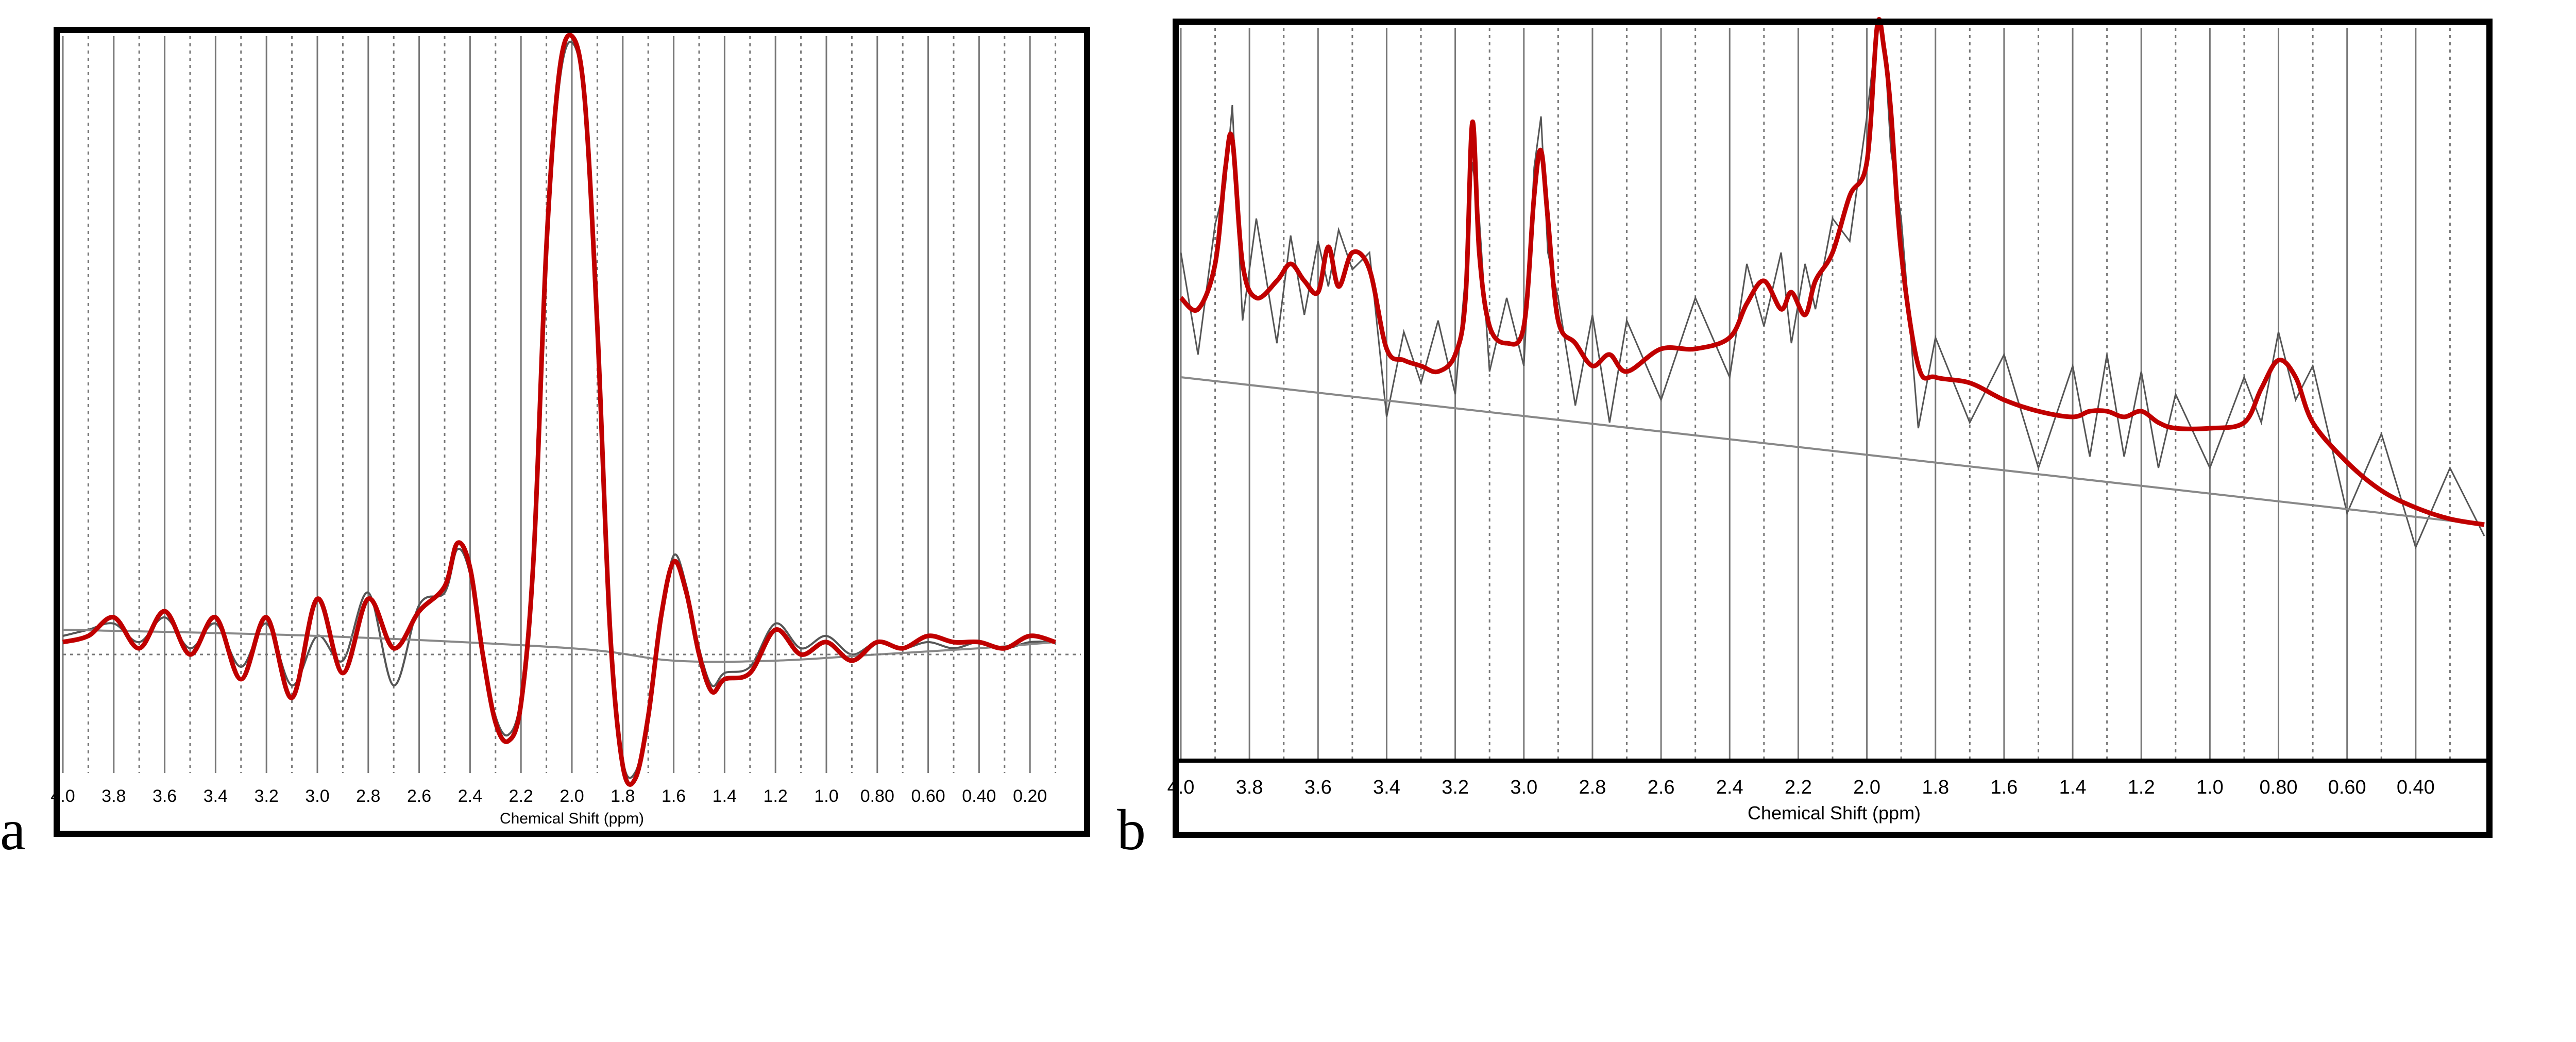 This screenshot has height=1042, width=2576. What do you see at coordinates (1834, 812) in the screenshot?
I see `panel-b-x-axis-label: Chemical Shift (ppm)` at bounding box center [1834, 812].